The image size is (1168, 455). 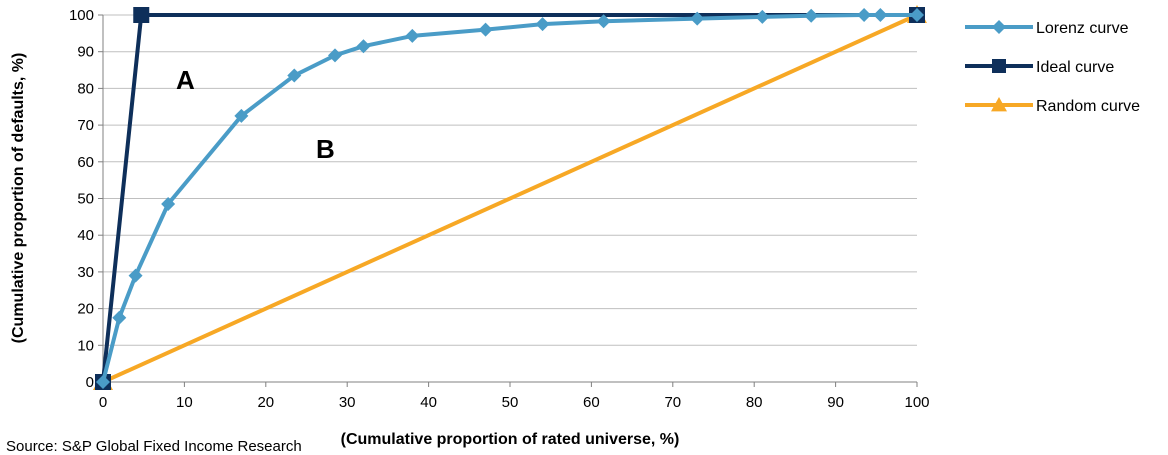 I want to click on legend-label: Ideal curve, so click(x=1075, y=67).